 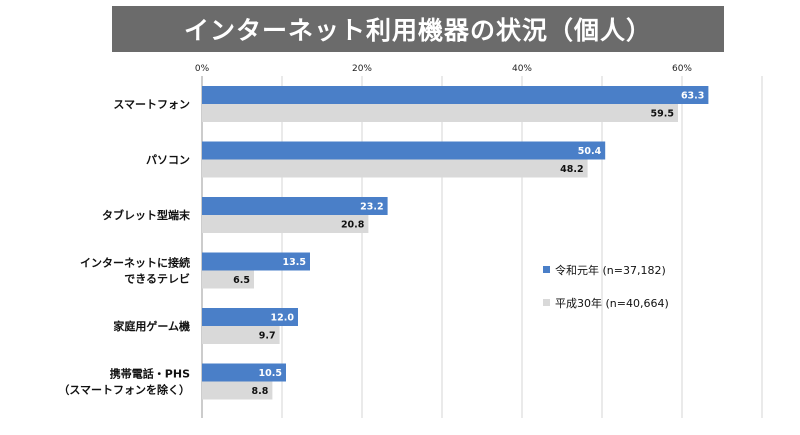 I want to click on legend-label: 令和元年 (n=37,182), so click(x=610, y=270).